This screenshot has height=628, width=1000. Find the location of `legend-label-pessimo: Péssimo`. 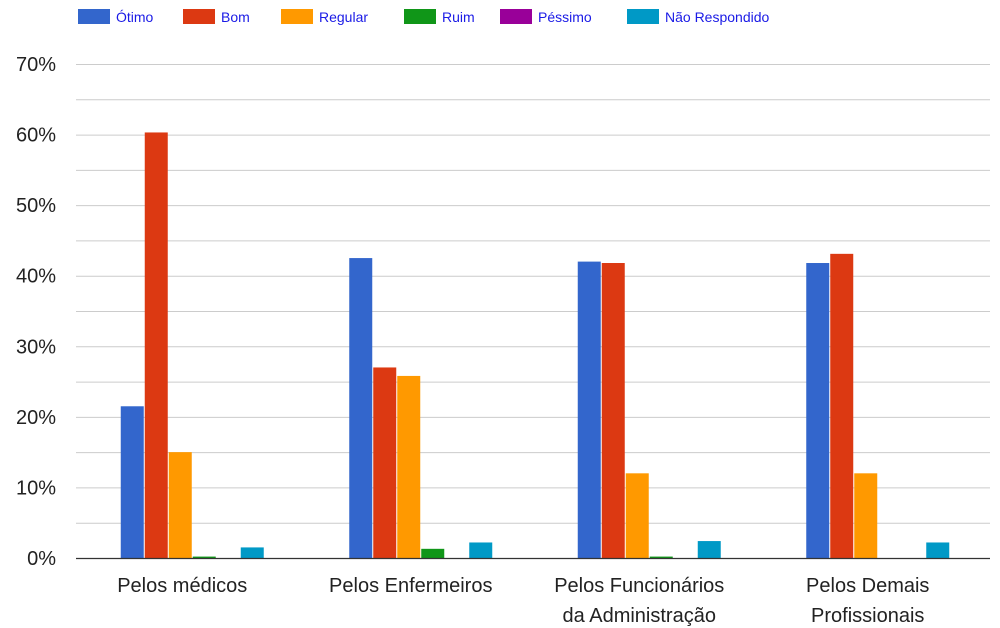

legend-label-pessimo: Péssimo is located at coordinates (565, 17).